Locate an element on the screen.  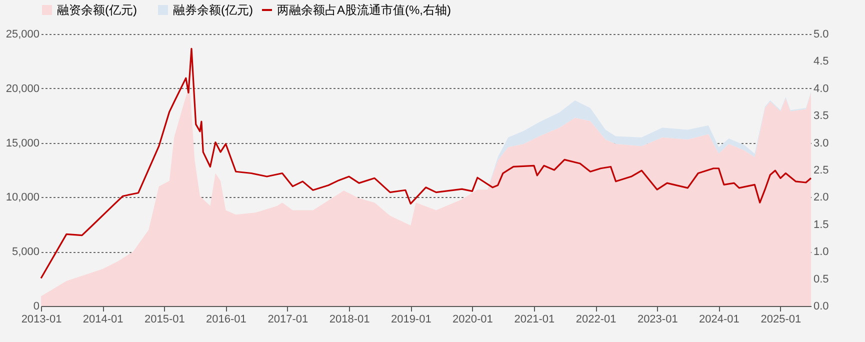
legend-label: 两融余额占A股流通市值(%,右轴) is located at coordinates (364, 10).